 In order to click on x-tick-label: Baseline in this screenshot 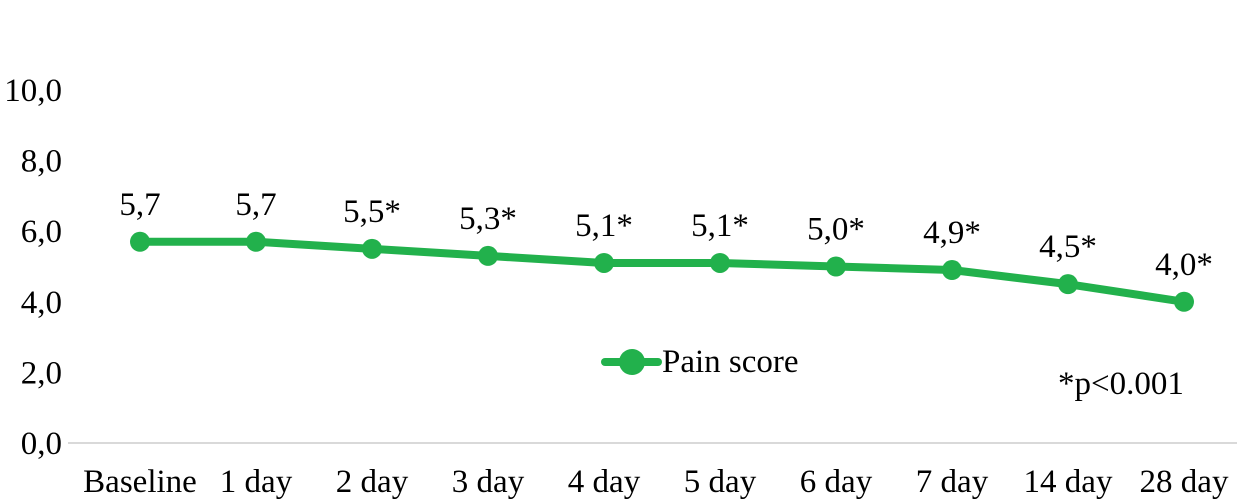, I will do `click(140, 482)`.